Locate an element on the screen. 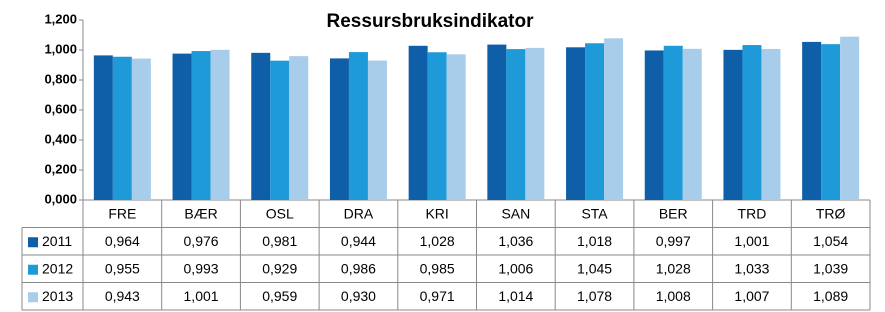 The height and width of the screenshot is (312, 885). value-label: 0,985 is located at coordinates (437, 268).